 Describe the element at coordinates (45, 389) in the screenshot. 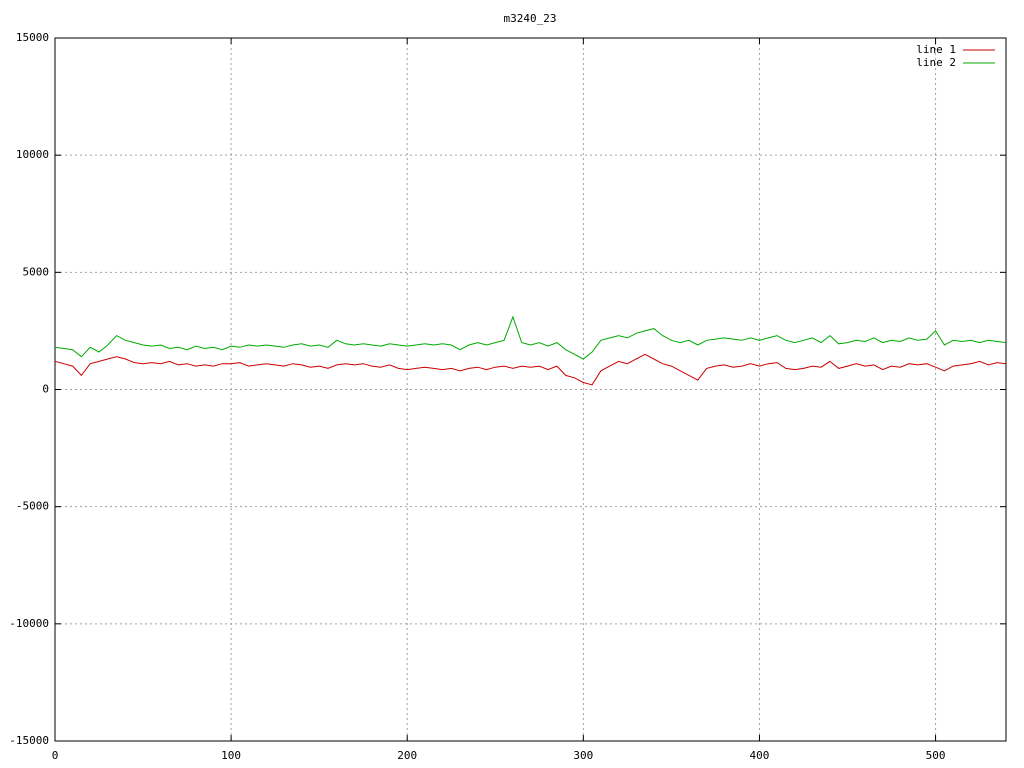

I see `y-tick-label: 0` at that location.